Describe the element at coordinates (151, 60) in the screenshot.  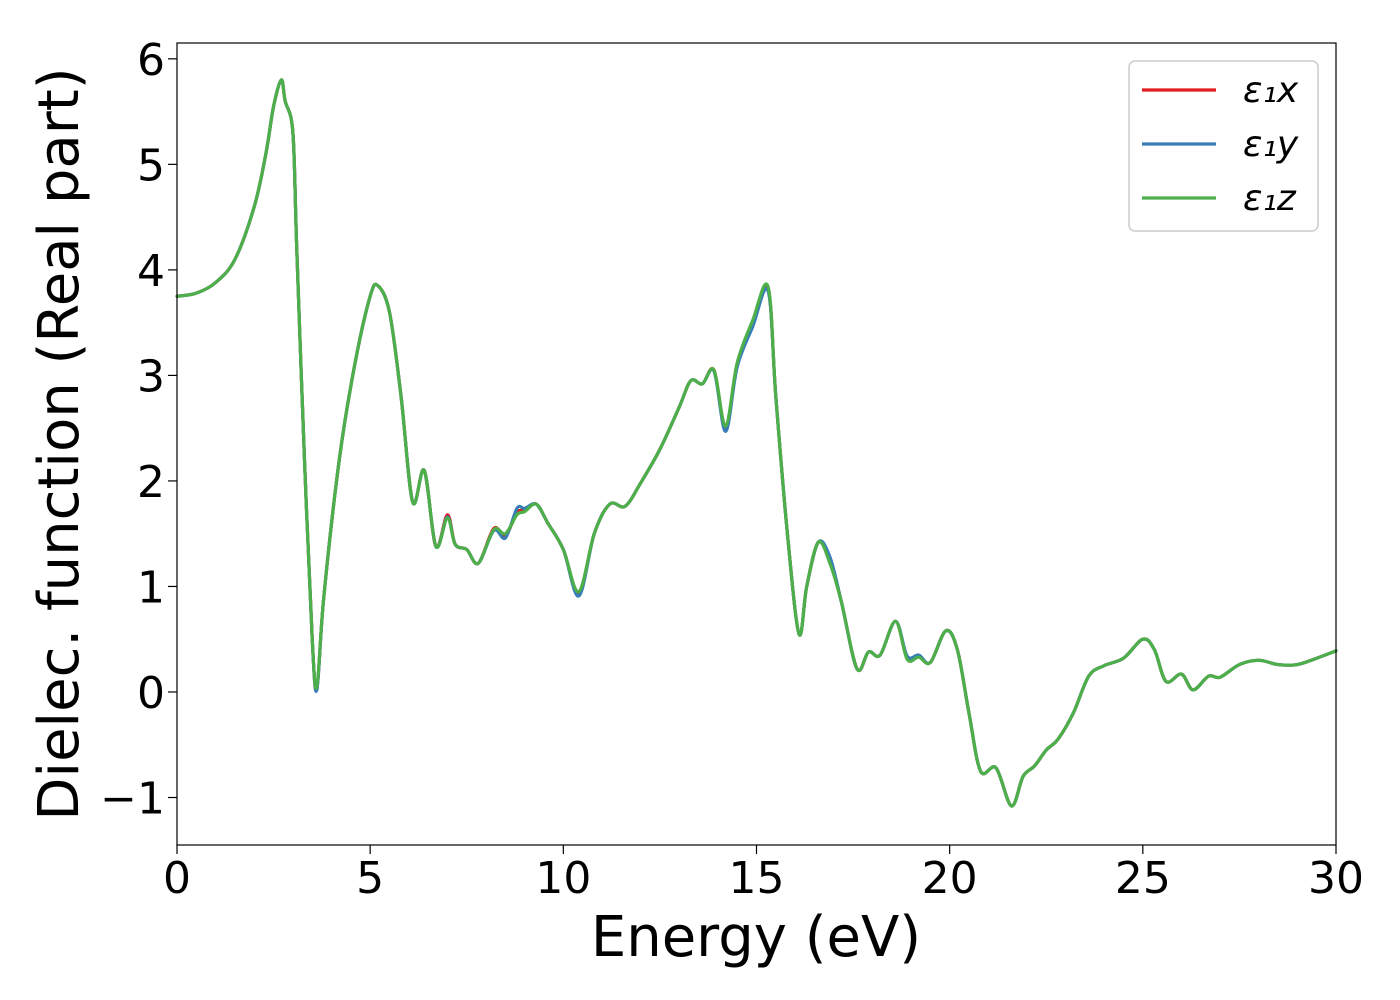
I see `y-tick-label: 6` at that location.